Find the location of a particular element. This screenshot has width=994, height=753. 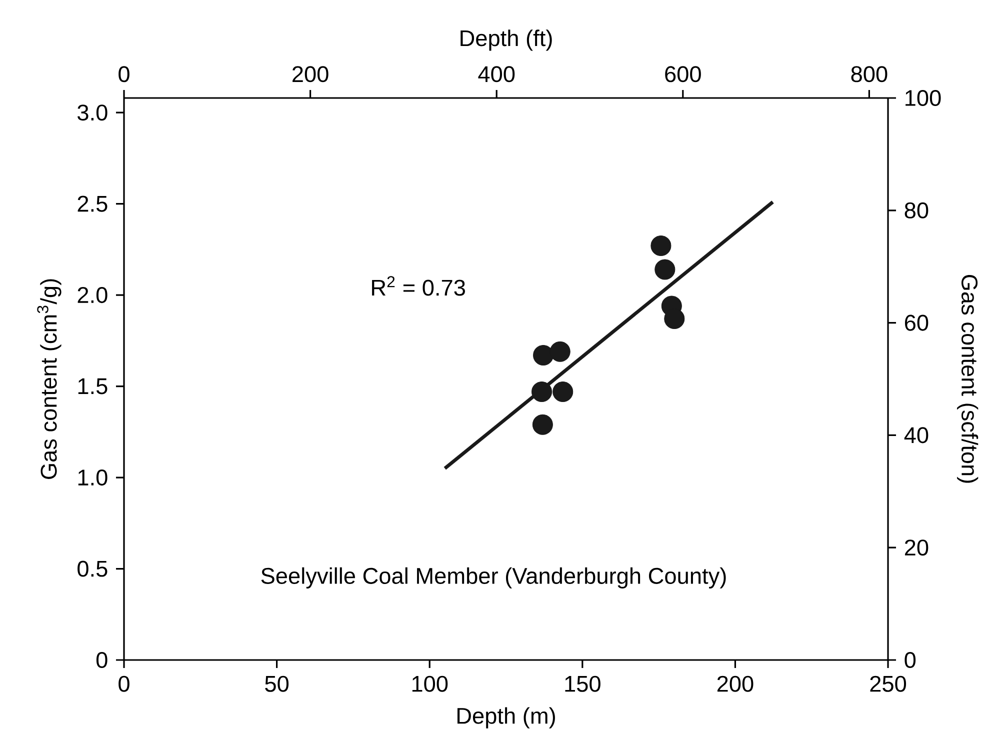

y2-tick-label: 40 is located at coordinates (916, 435).